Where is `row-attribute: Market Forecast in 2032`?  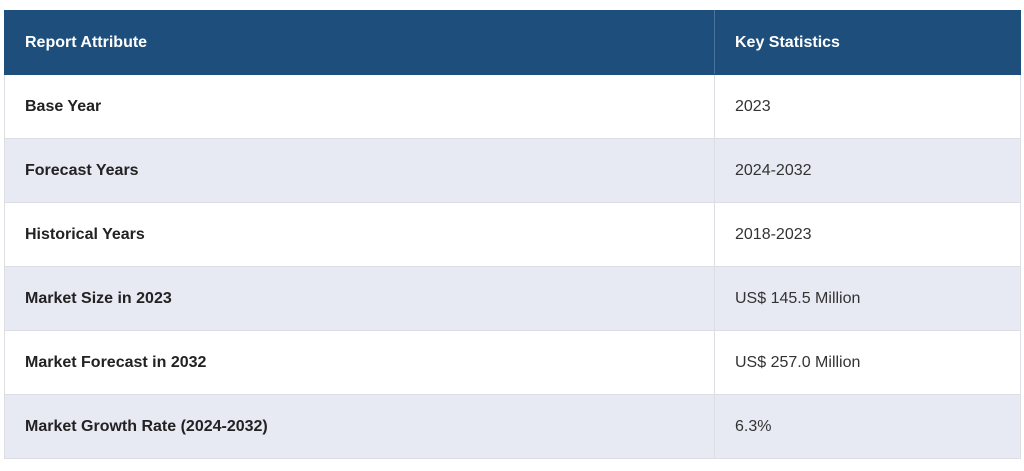 row-attribute: Market Forecast in 2032 is located at coordinates (359, 362).